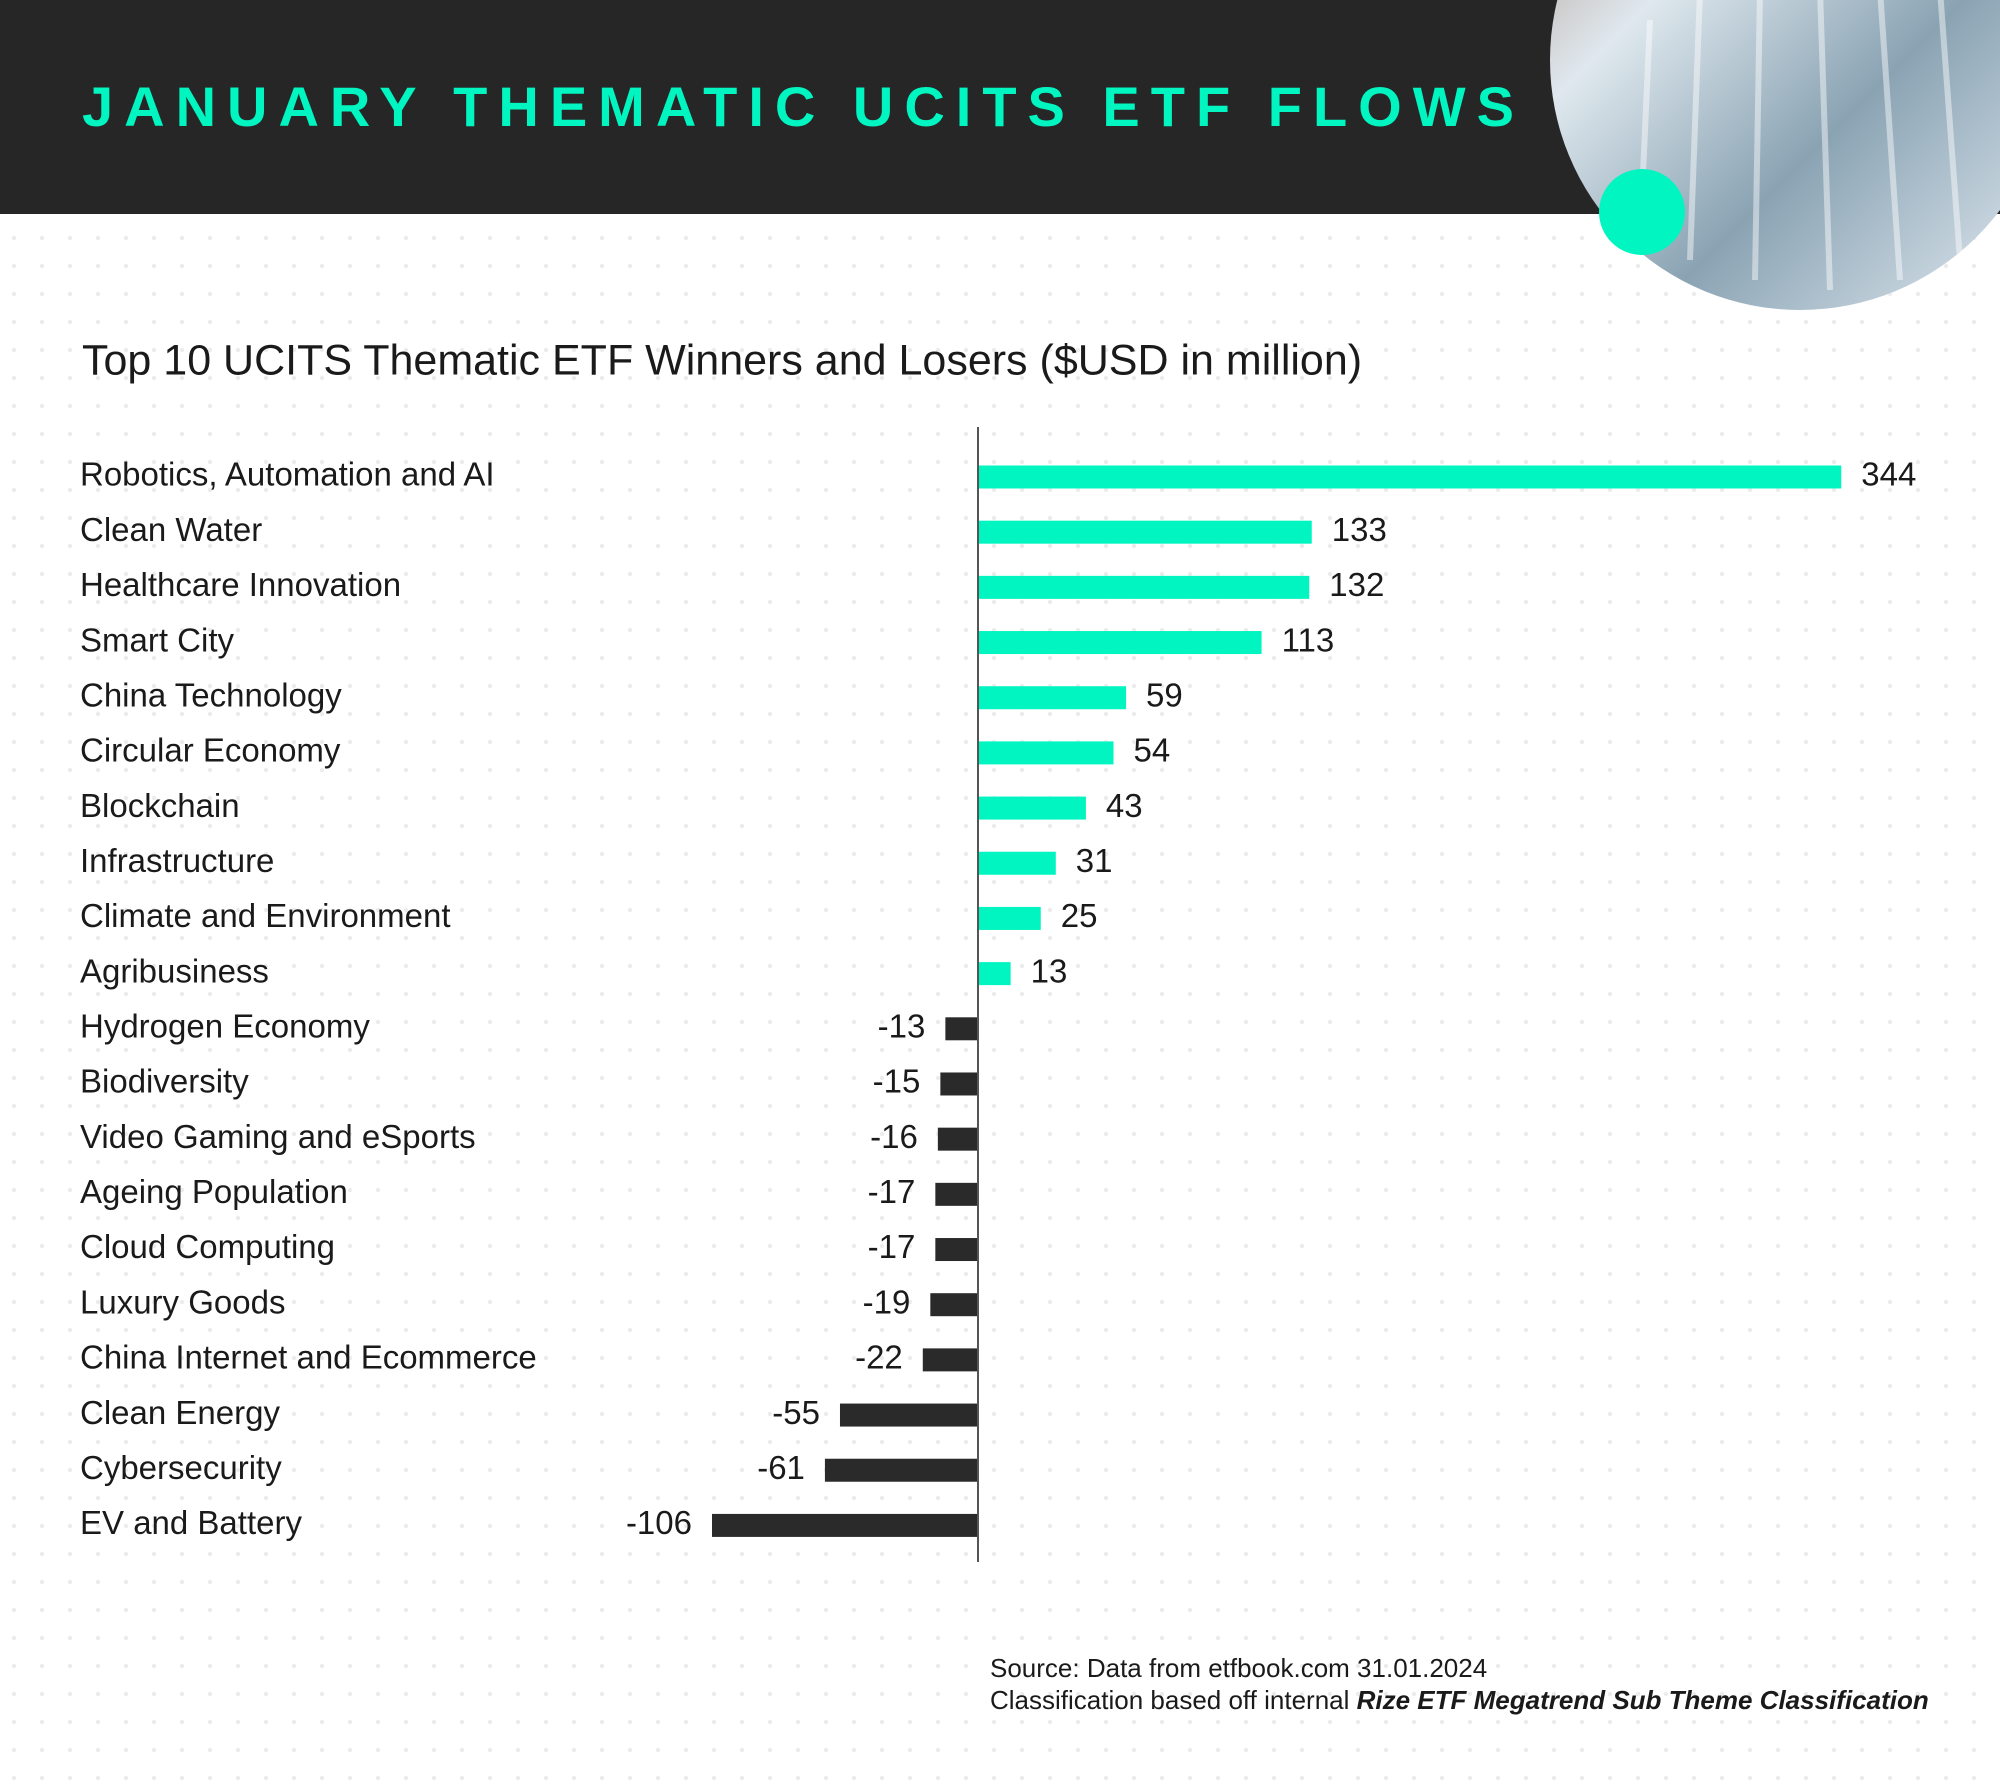  What do you see at coordinates (171, 529) in the screenshot?
I see `category-label: Clean Water` at bounding box center [171, 529].